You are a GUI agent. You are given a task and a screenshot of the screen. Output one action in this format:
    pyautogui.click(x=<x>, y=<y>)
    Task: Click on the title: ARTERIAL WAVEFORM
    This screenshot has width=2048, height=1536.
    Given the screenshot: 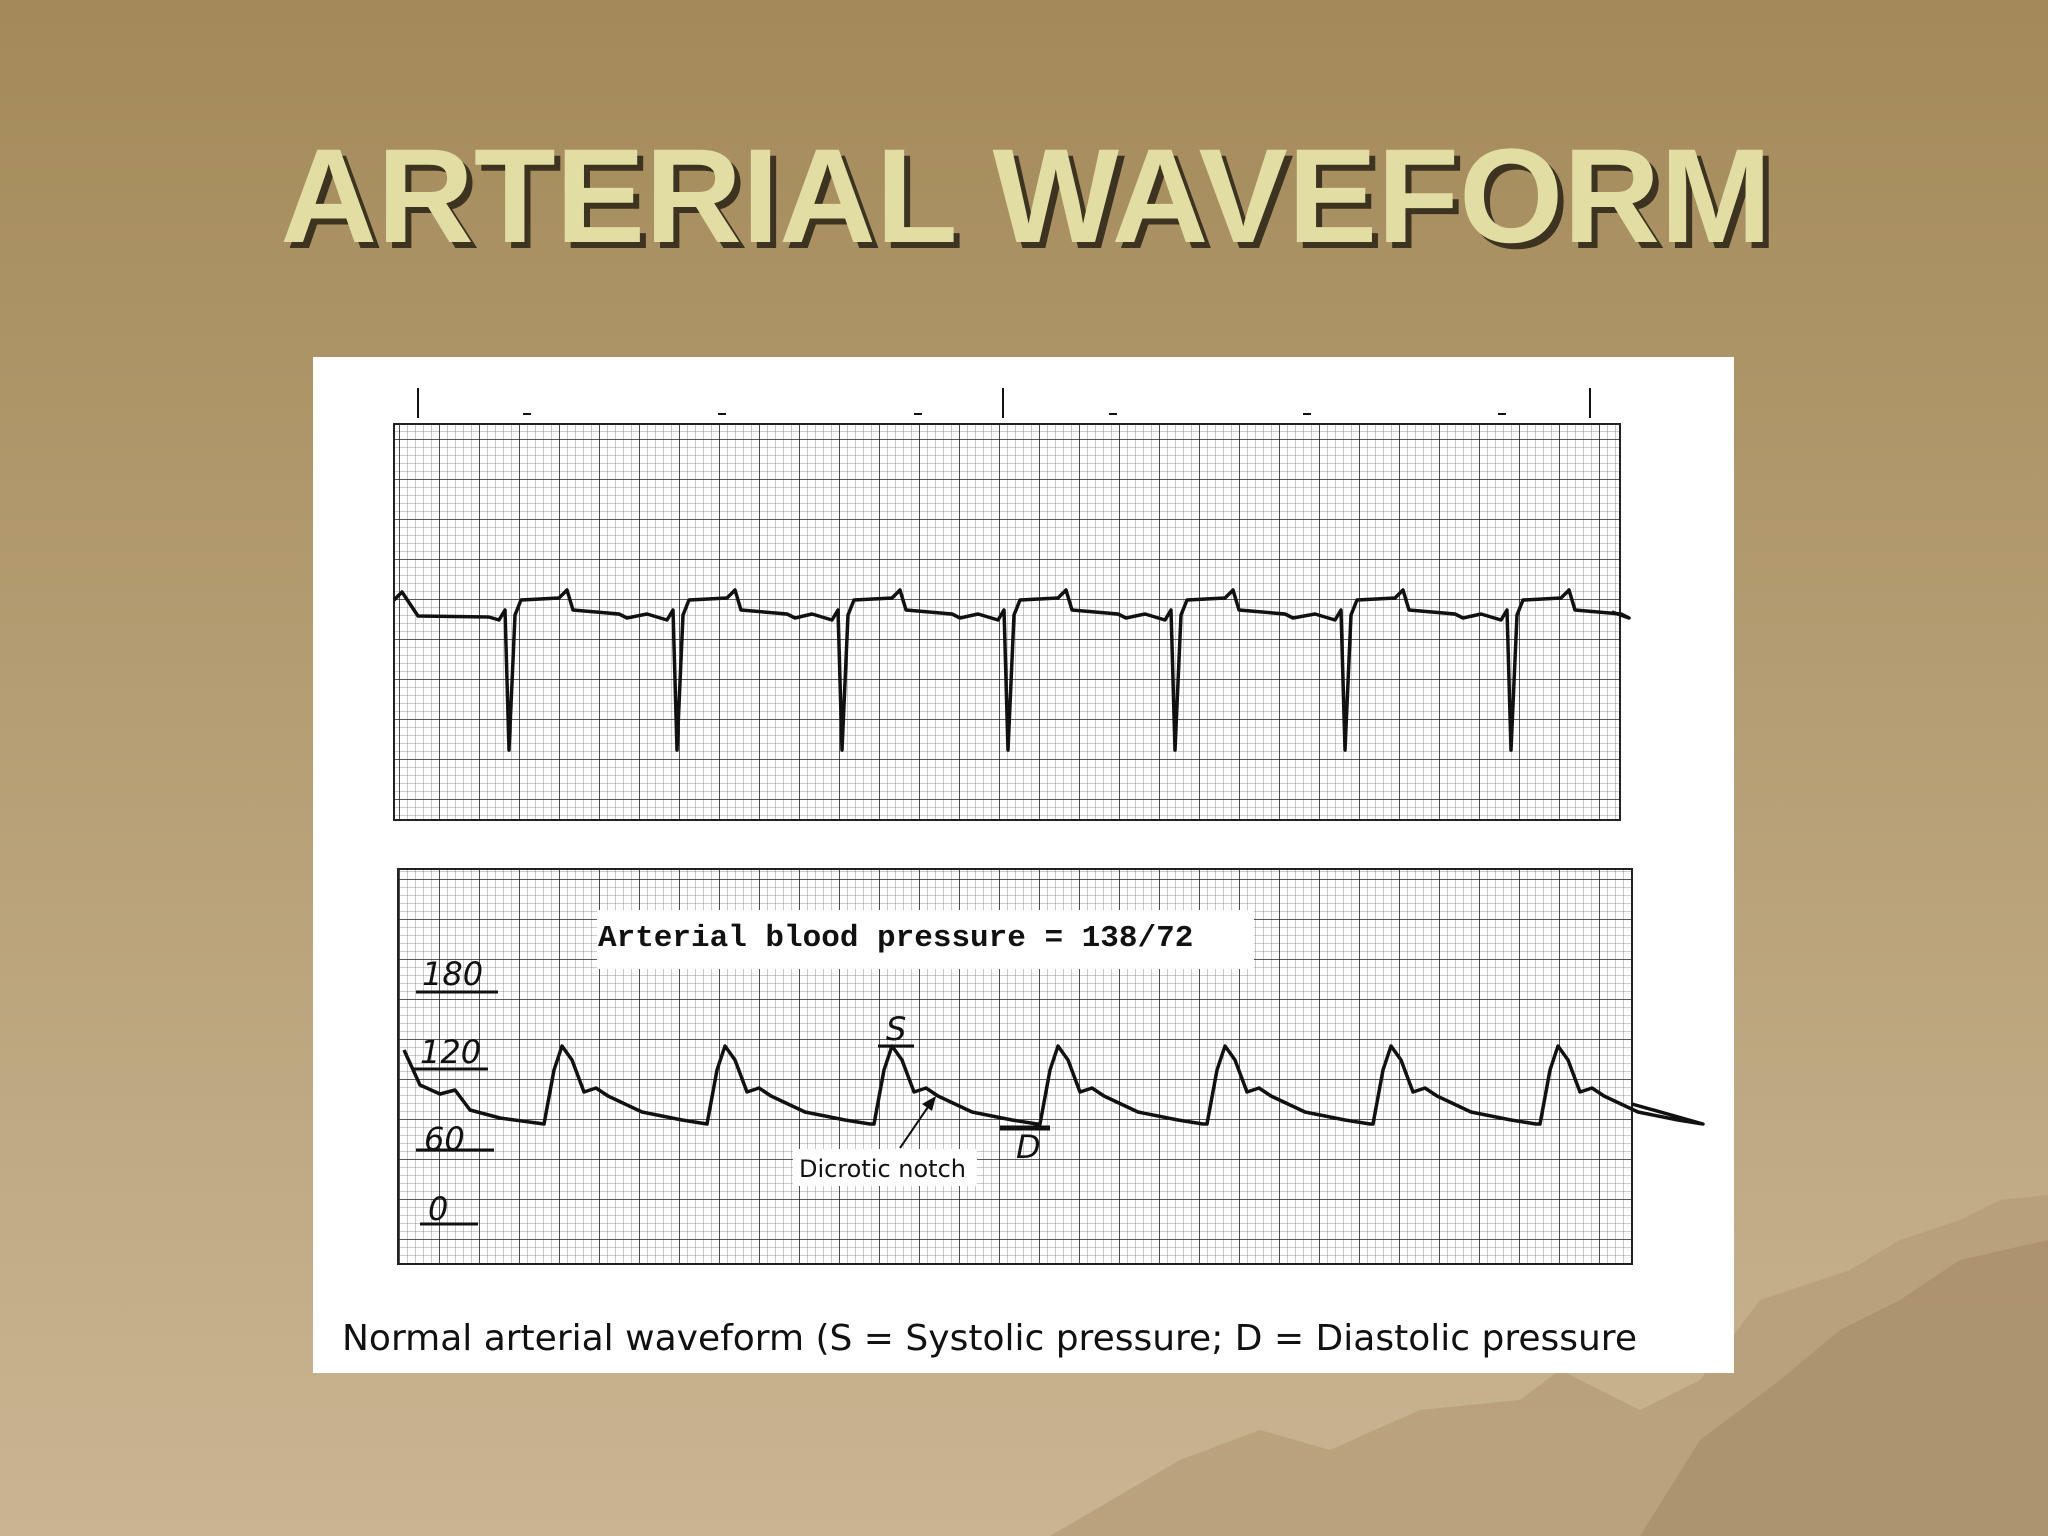 What is the action you would take?
    pyautogui.click(x=1025, y=196)
    